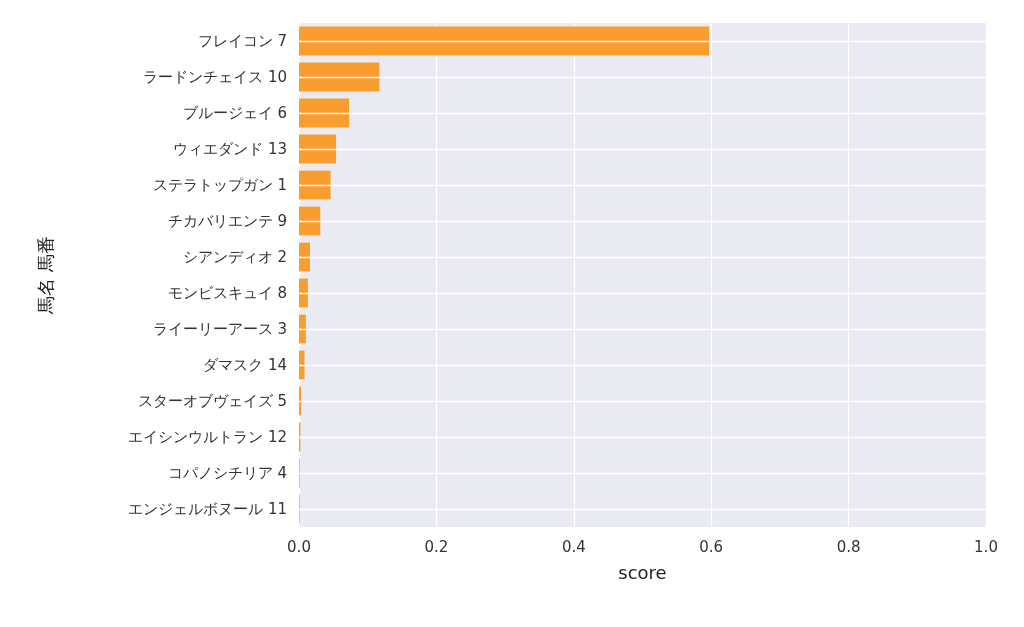 This screenshot has height=627, width=1024. Describe the element at coordinates (986, 546) in the screenshot. I see `x-tick-label: 1.0` at that location.